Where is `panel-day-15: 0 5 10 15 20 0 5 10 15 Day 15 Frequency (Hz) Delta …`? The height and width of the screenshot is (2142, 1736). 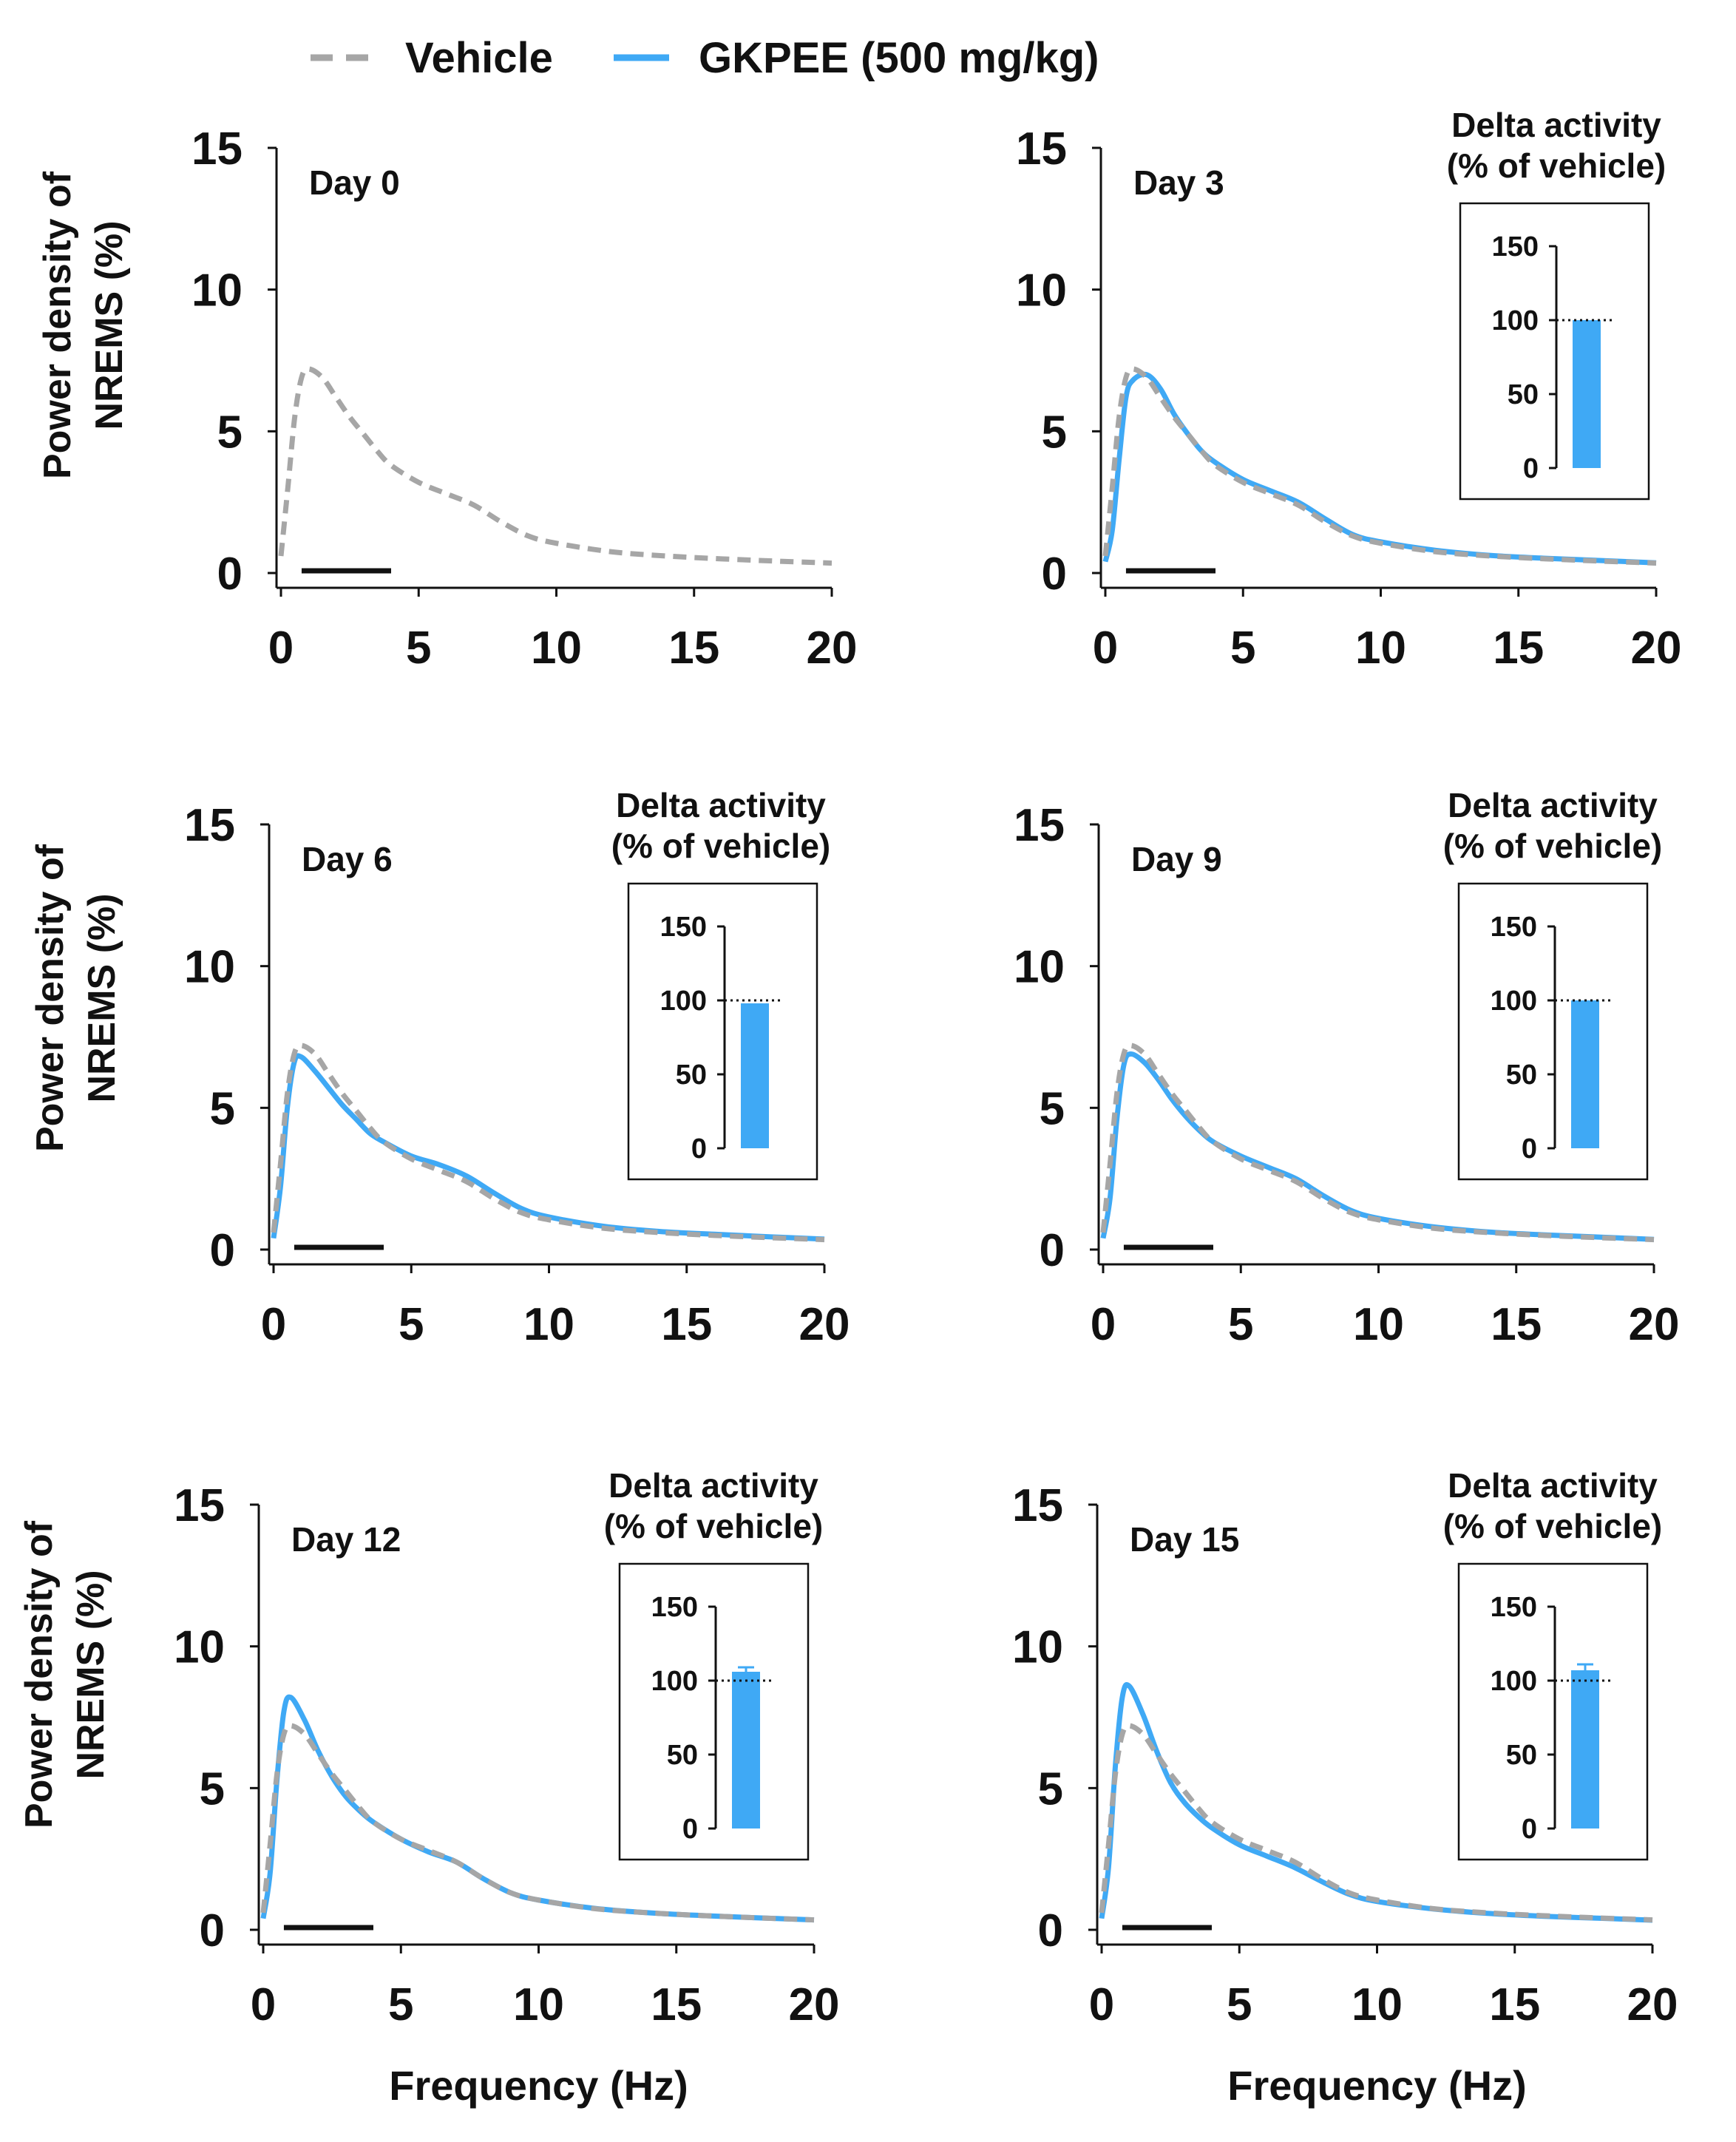 panel-day-15: 0 5 10 15 20 0 5 10 15 Day 15 Frequency (Hz) Delta … is located at coordinates (1345, 1787).